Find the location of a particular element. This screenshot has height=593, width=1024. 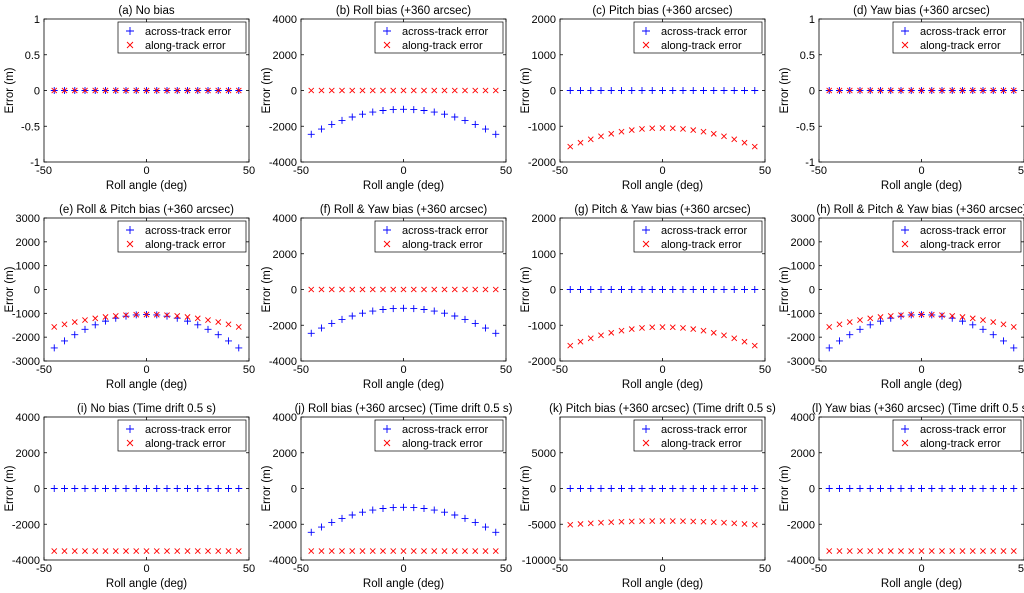

x-axis-label: Roll angle (deg) is located at coordinates (662, 186).